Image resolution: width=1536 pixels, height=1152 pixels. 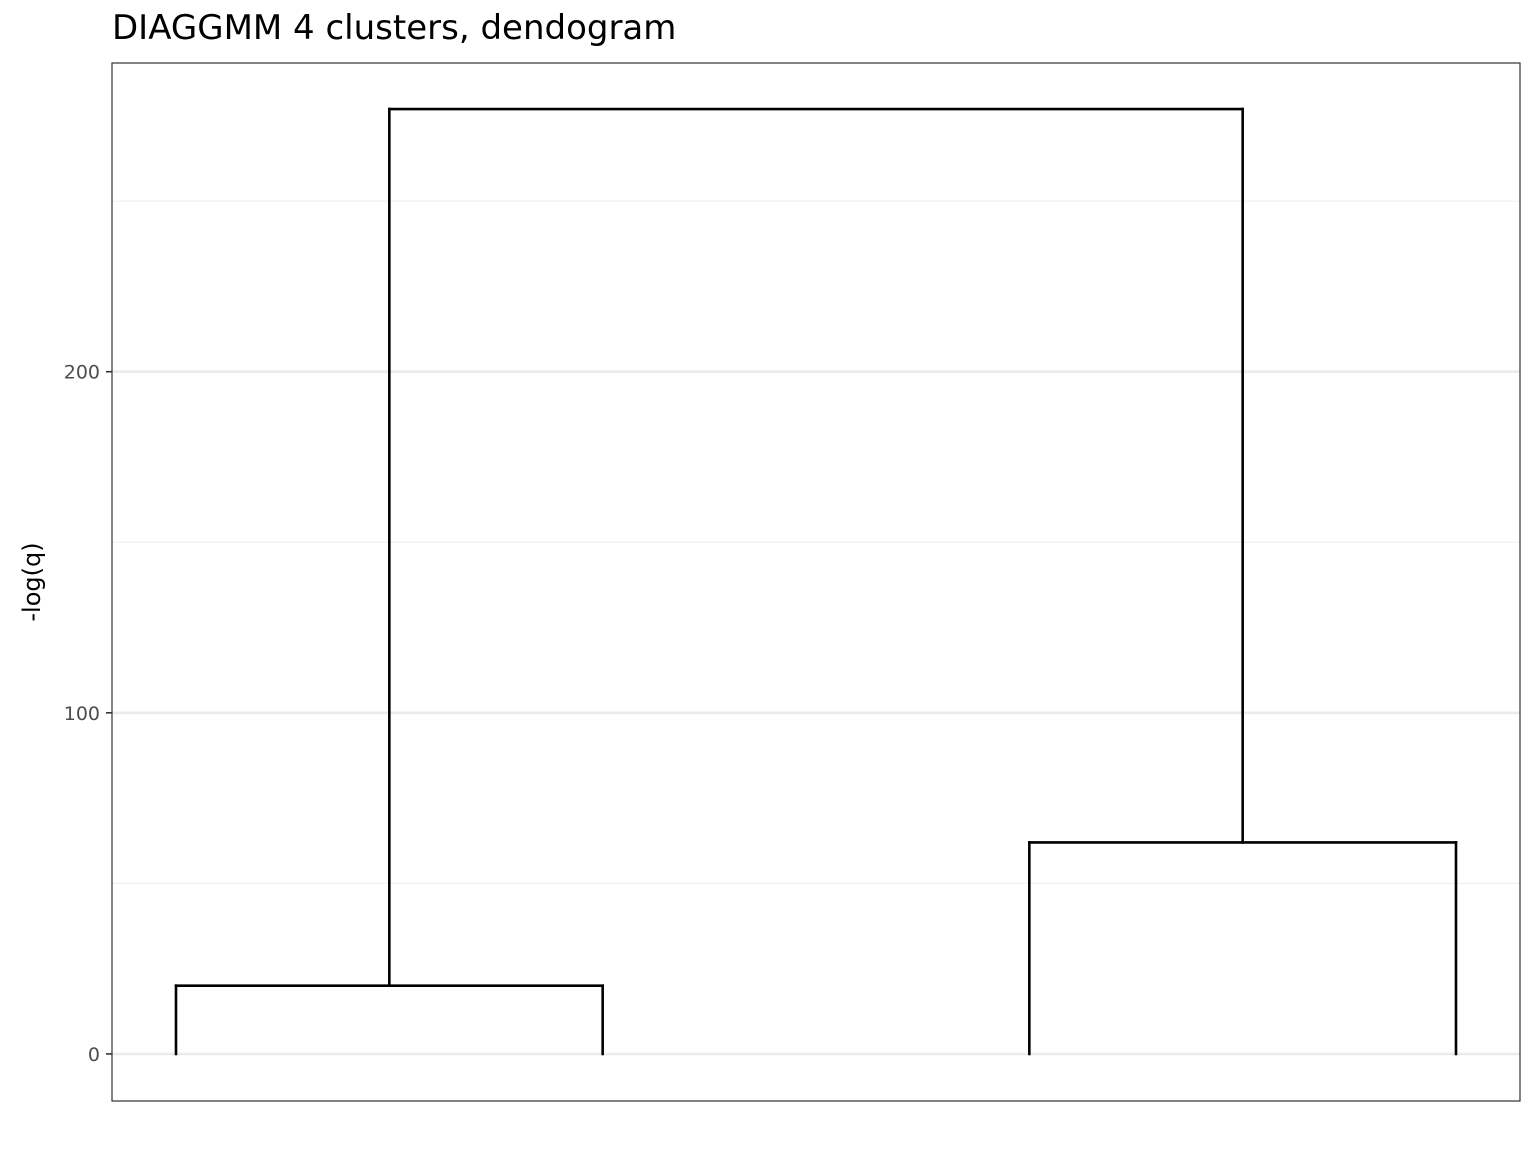 I want to click on y-tick-label: 200, so click(x=82, y=373).